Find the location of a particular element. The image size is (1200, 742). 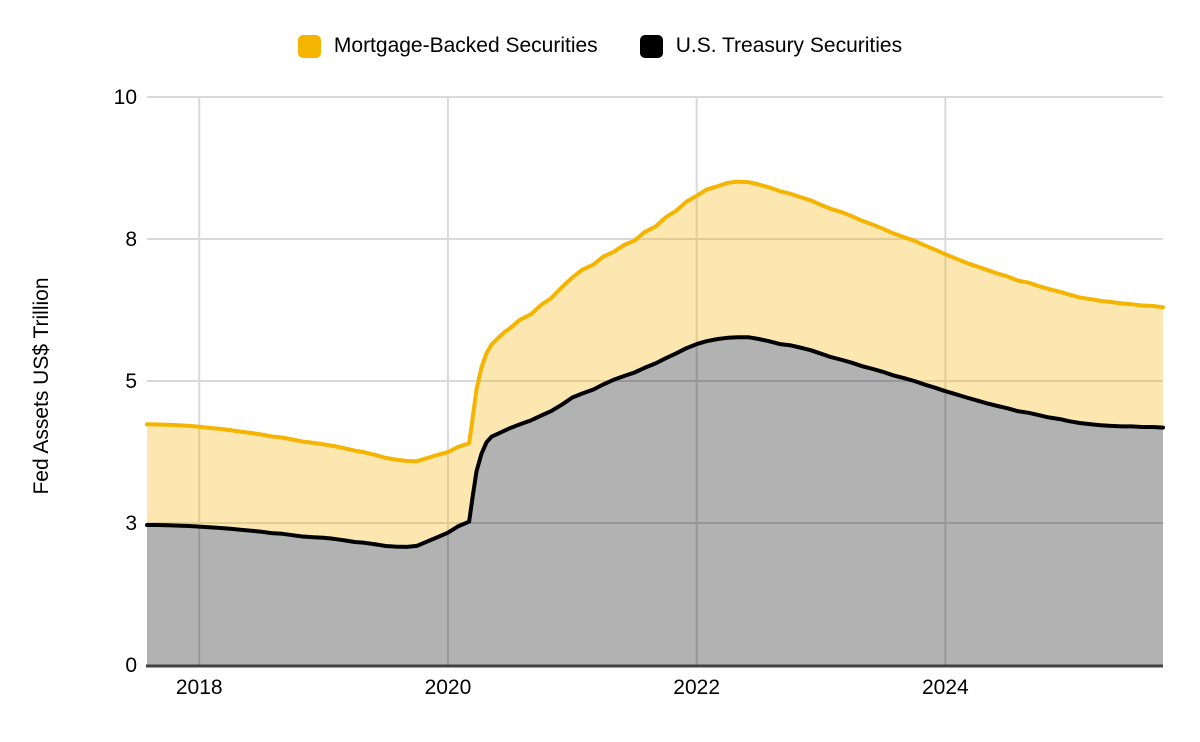

y-tick-label: 8 is located at coordinates (131, 239).